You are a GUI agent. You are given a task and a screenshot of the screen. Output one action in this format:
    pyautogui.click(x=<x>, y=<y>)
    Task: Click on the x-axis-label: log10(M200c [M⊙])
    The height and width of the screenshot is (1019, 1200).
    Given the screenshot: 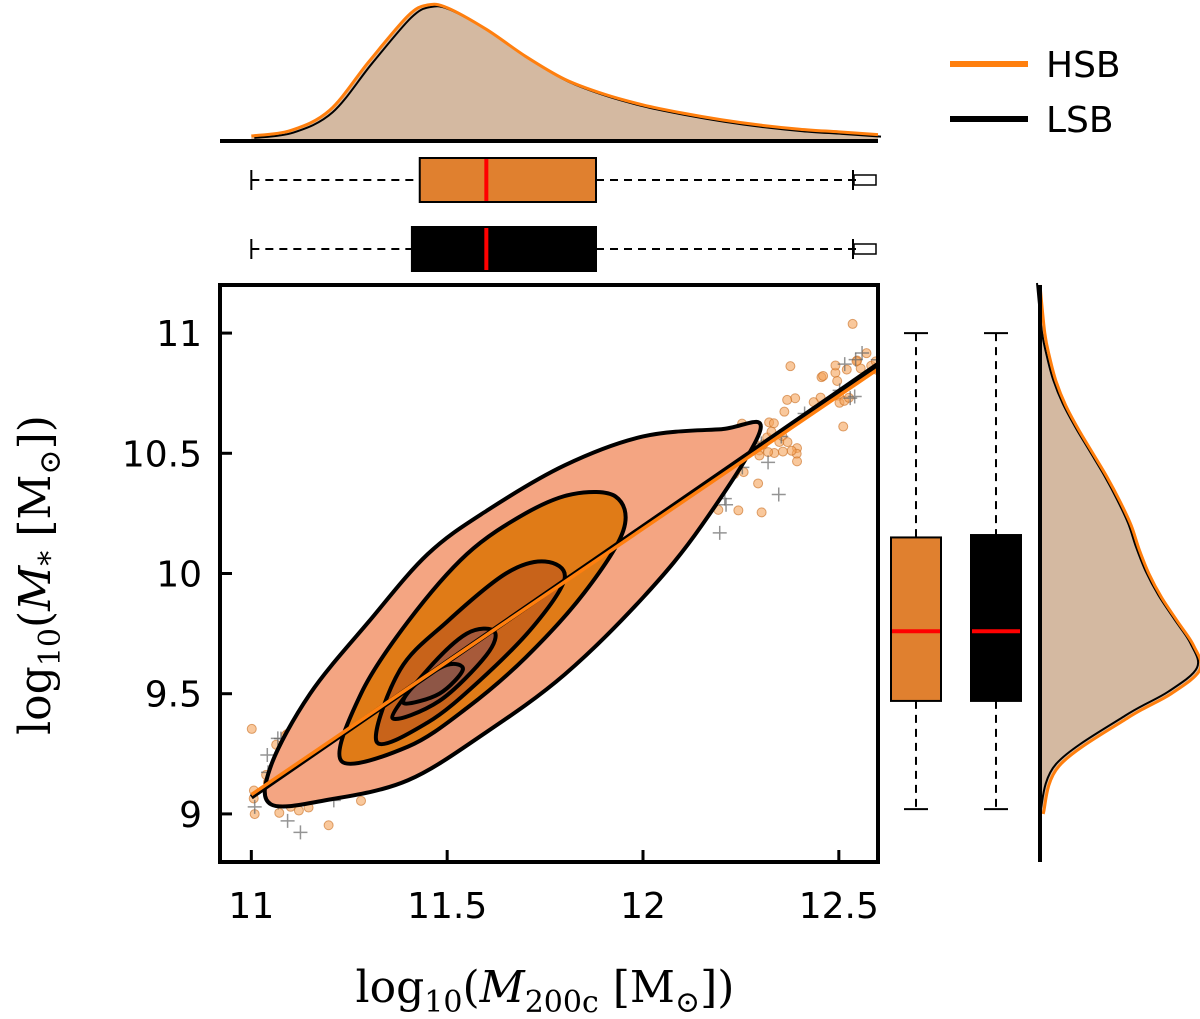 What is the action you would take?
    pyautogui.click(x=545, y=990)
    